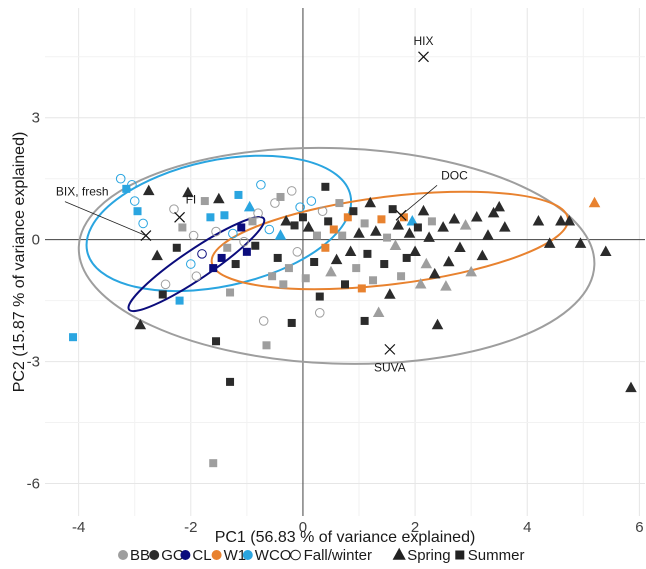  Describe the element at coordinates (36, 118) in the screenshot. I see `y-tick-label: 3` at that location.